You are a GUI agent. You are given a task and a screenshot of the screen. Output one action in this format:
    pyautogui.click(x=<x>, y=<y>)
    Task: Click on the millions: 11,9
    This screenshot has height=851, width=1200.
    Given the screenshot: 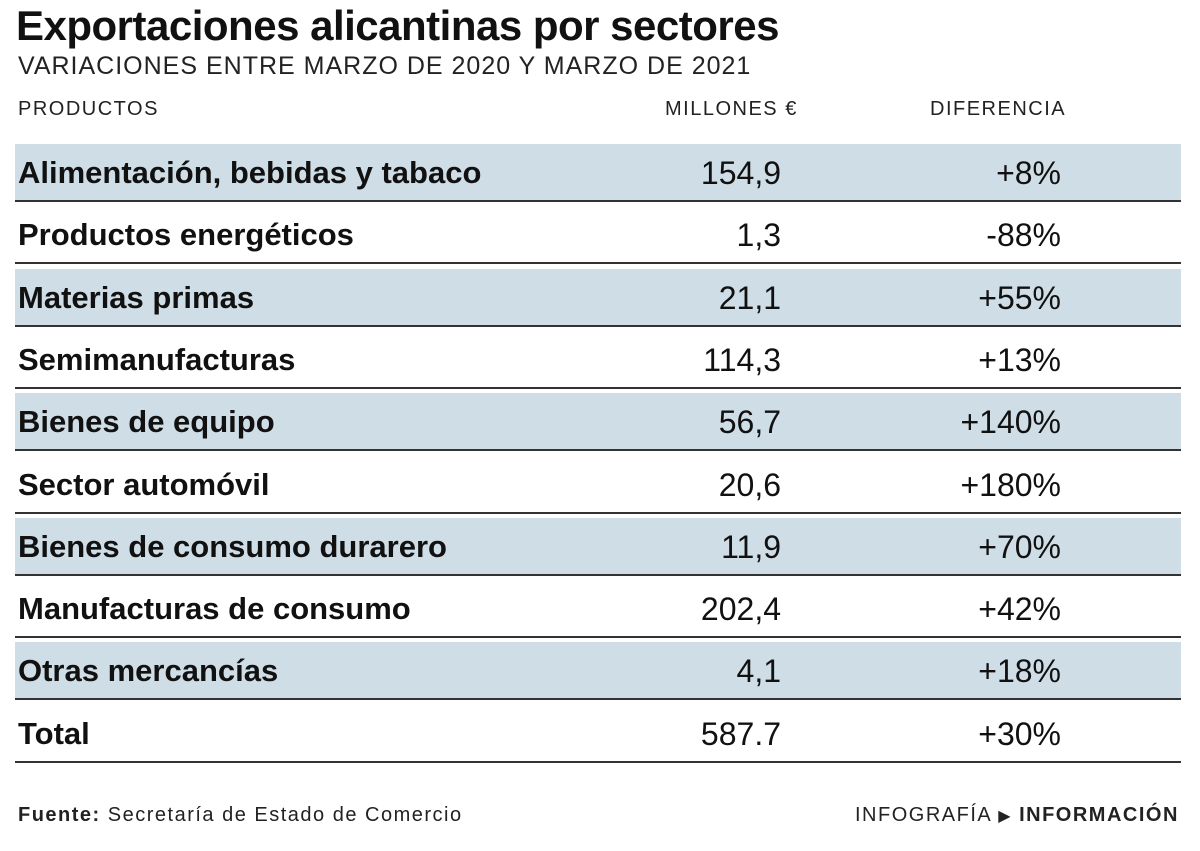 What is the action you would take?
    pyautogui.click(x=751, y=546)
    